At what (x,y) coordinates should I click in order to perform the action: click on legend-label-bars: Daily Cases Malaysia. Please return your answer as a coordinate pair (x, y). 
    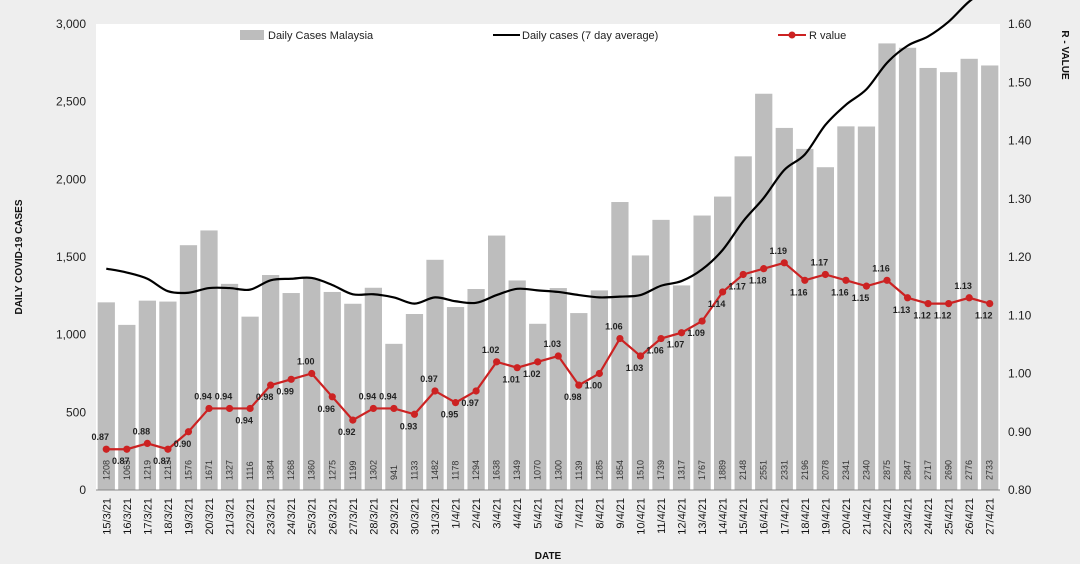
    Looking at the image, I should click on (321, 36).